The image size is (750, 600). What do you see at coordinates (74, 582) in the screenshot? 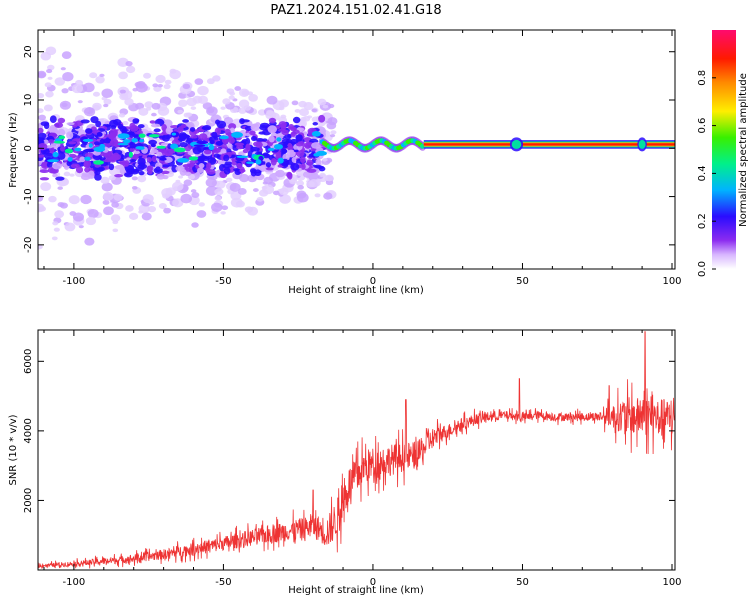
I see `snr-x-tick-label: -100` at bounding box center [74, 582].